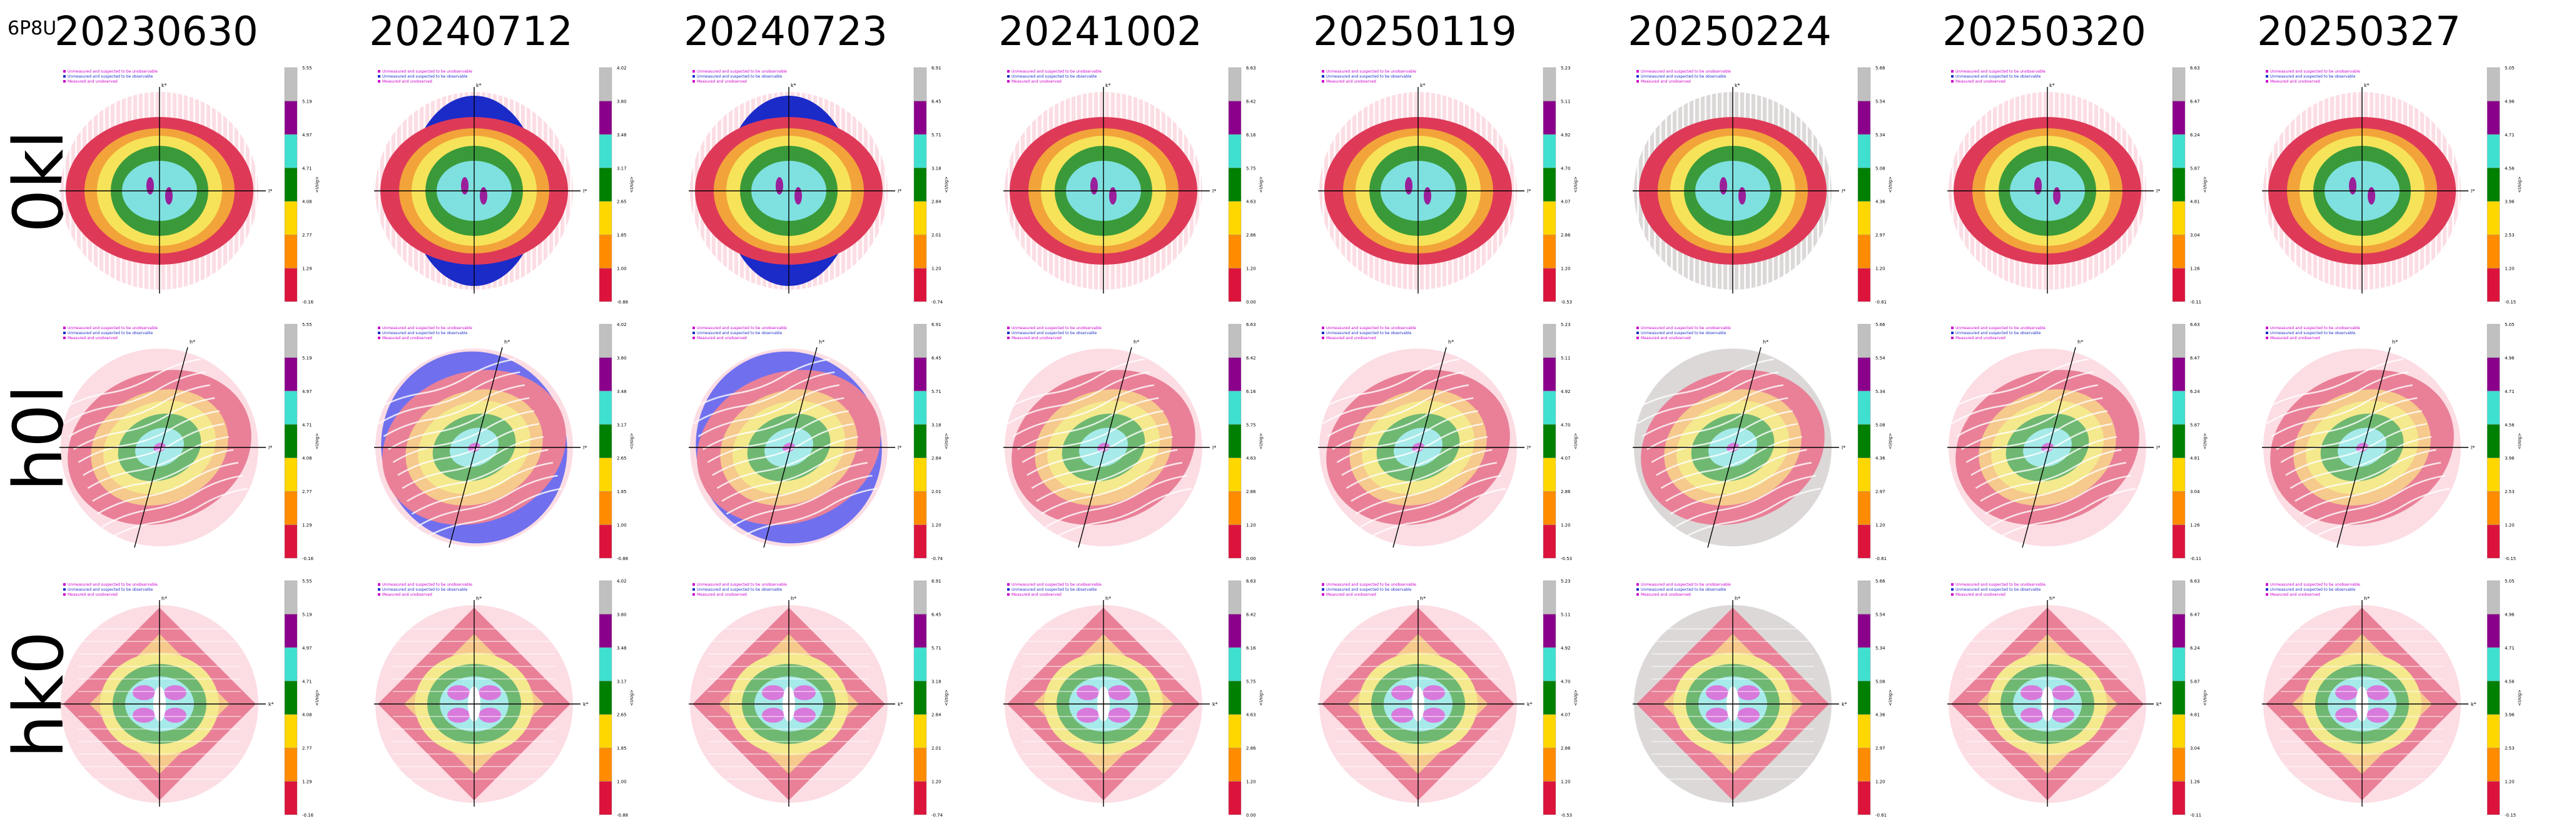 The width and height of the screenshot is (2576, 826). I want to click on colorbar-tick: 4.08, so click(307, 715).